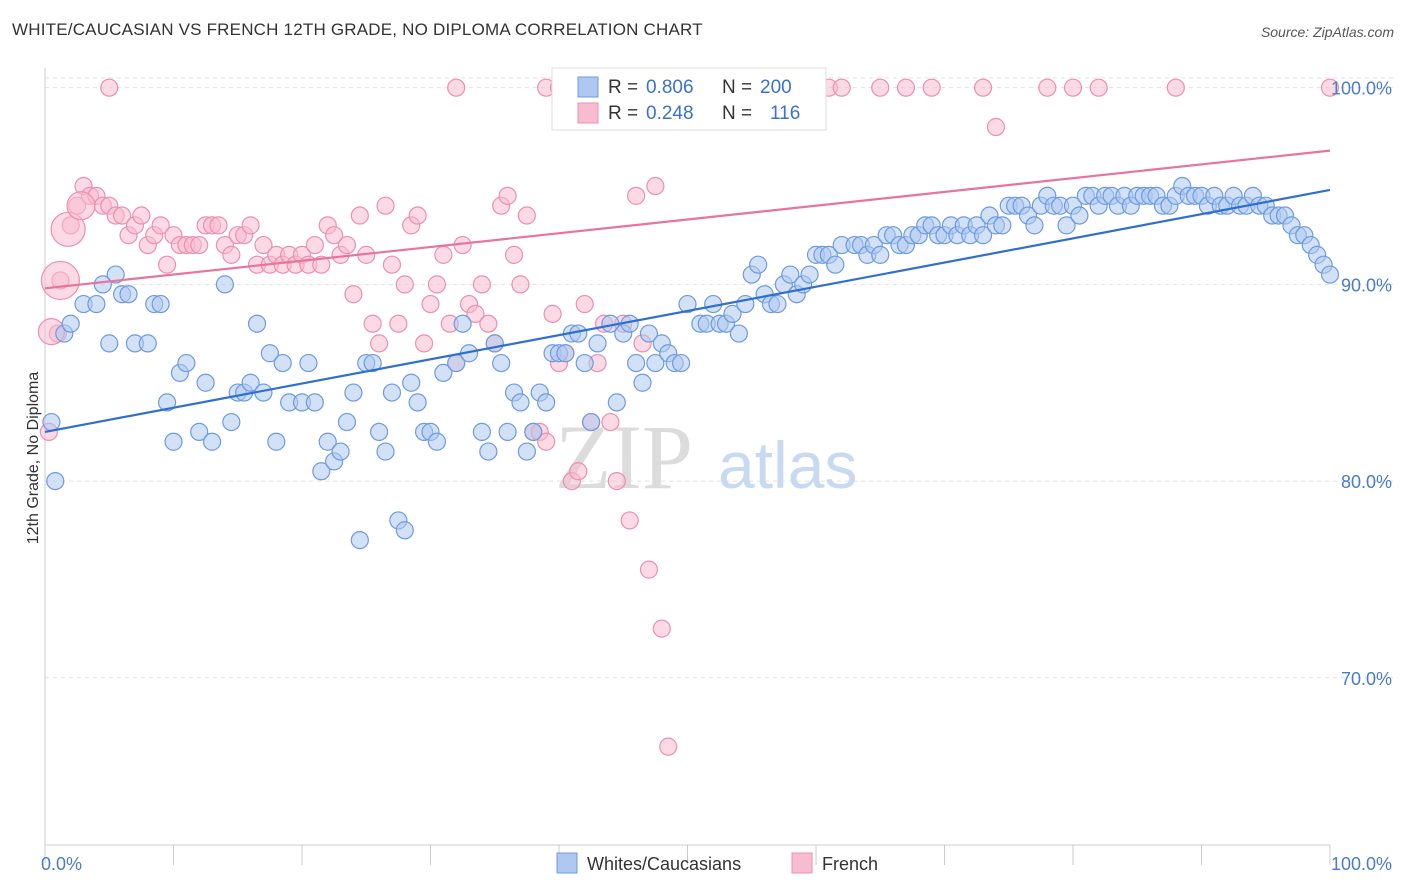  What do you see at coordinates (737, 87) in the screenshot?
I see `legend-n-label-whites: N =` at bounding box center [737, 87].